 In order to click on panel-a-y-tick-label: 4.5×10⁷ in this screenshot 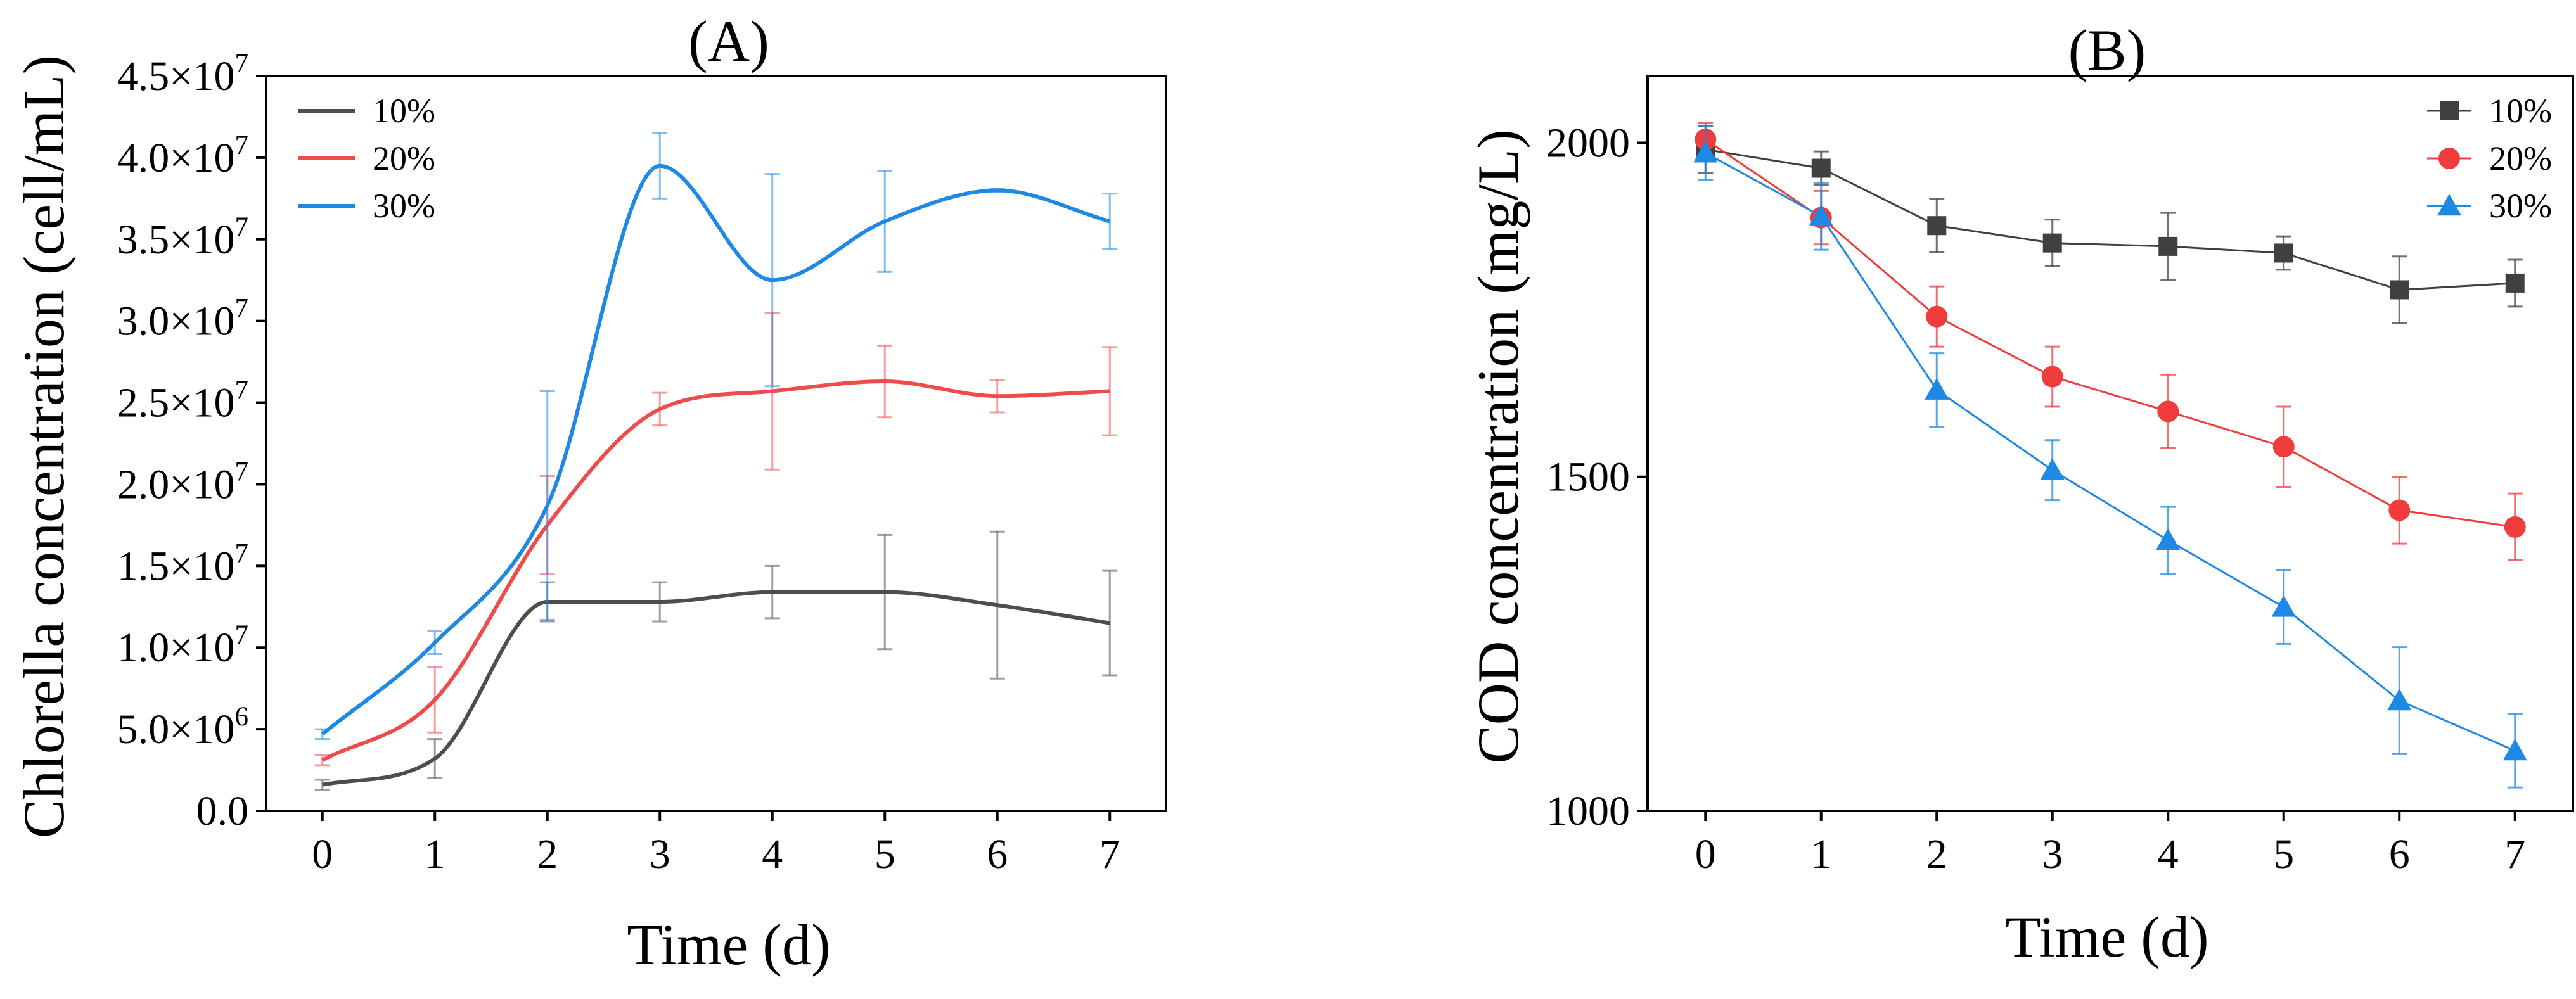, I will do `click(182, 74)`.